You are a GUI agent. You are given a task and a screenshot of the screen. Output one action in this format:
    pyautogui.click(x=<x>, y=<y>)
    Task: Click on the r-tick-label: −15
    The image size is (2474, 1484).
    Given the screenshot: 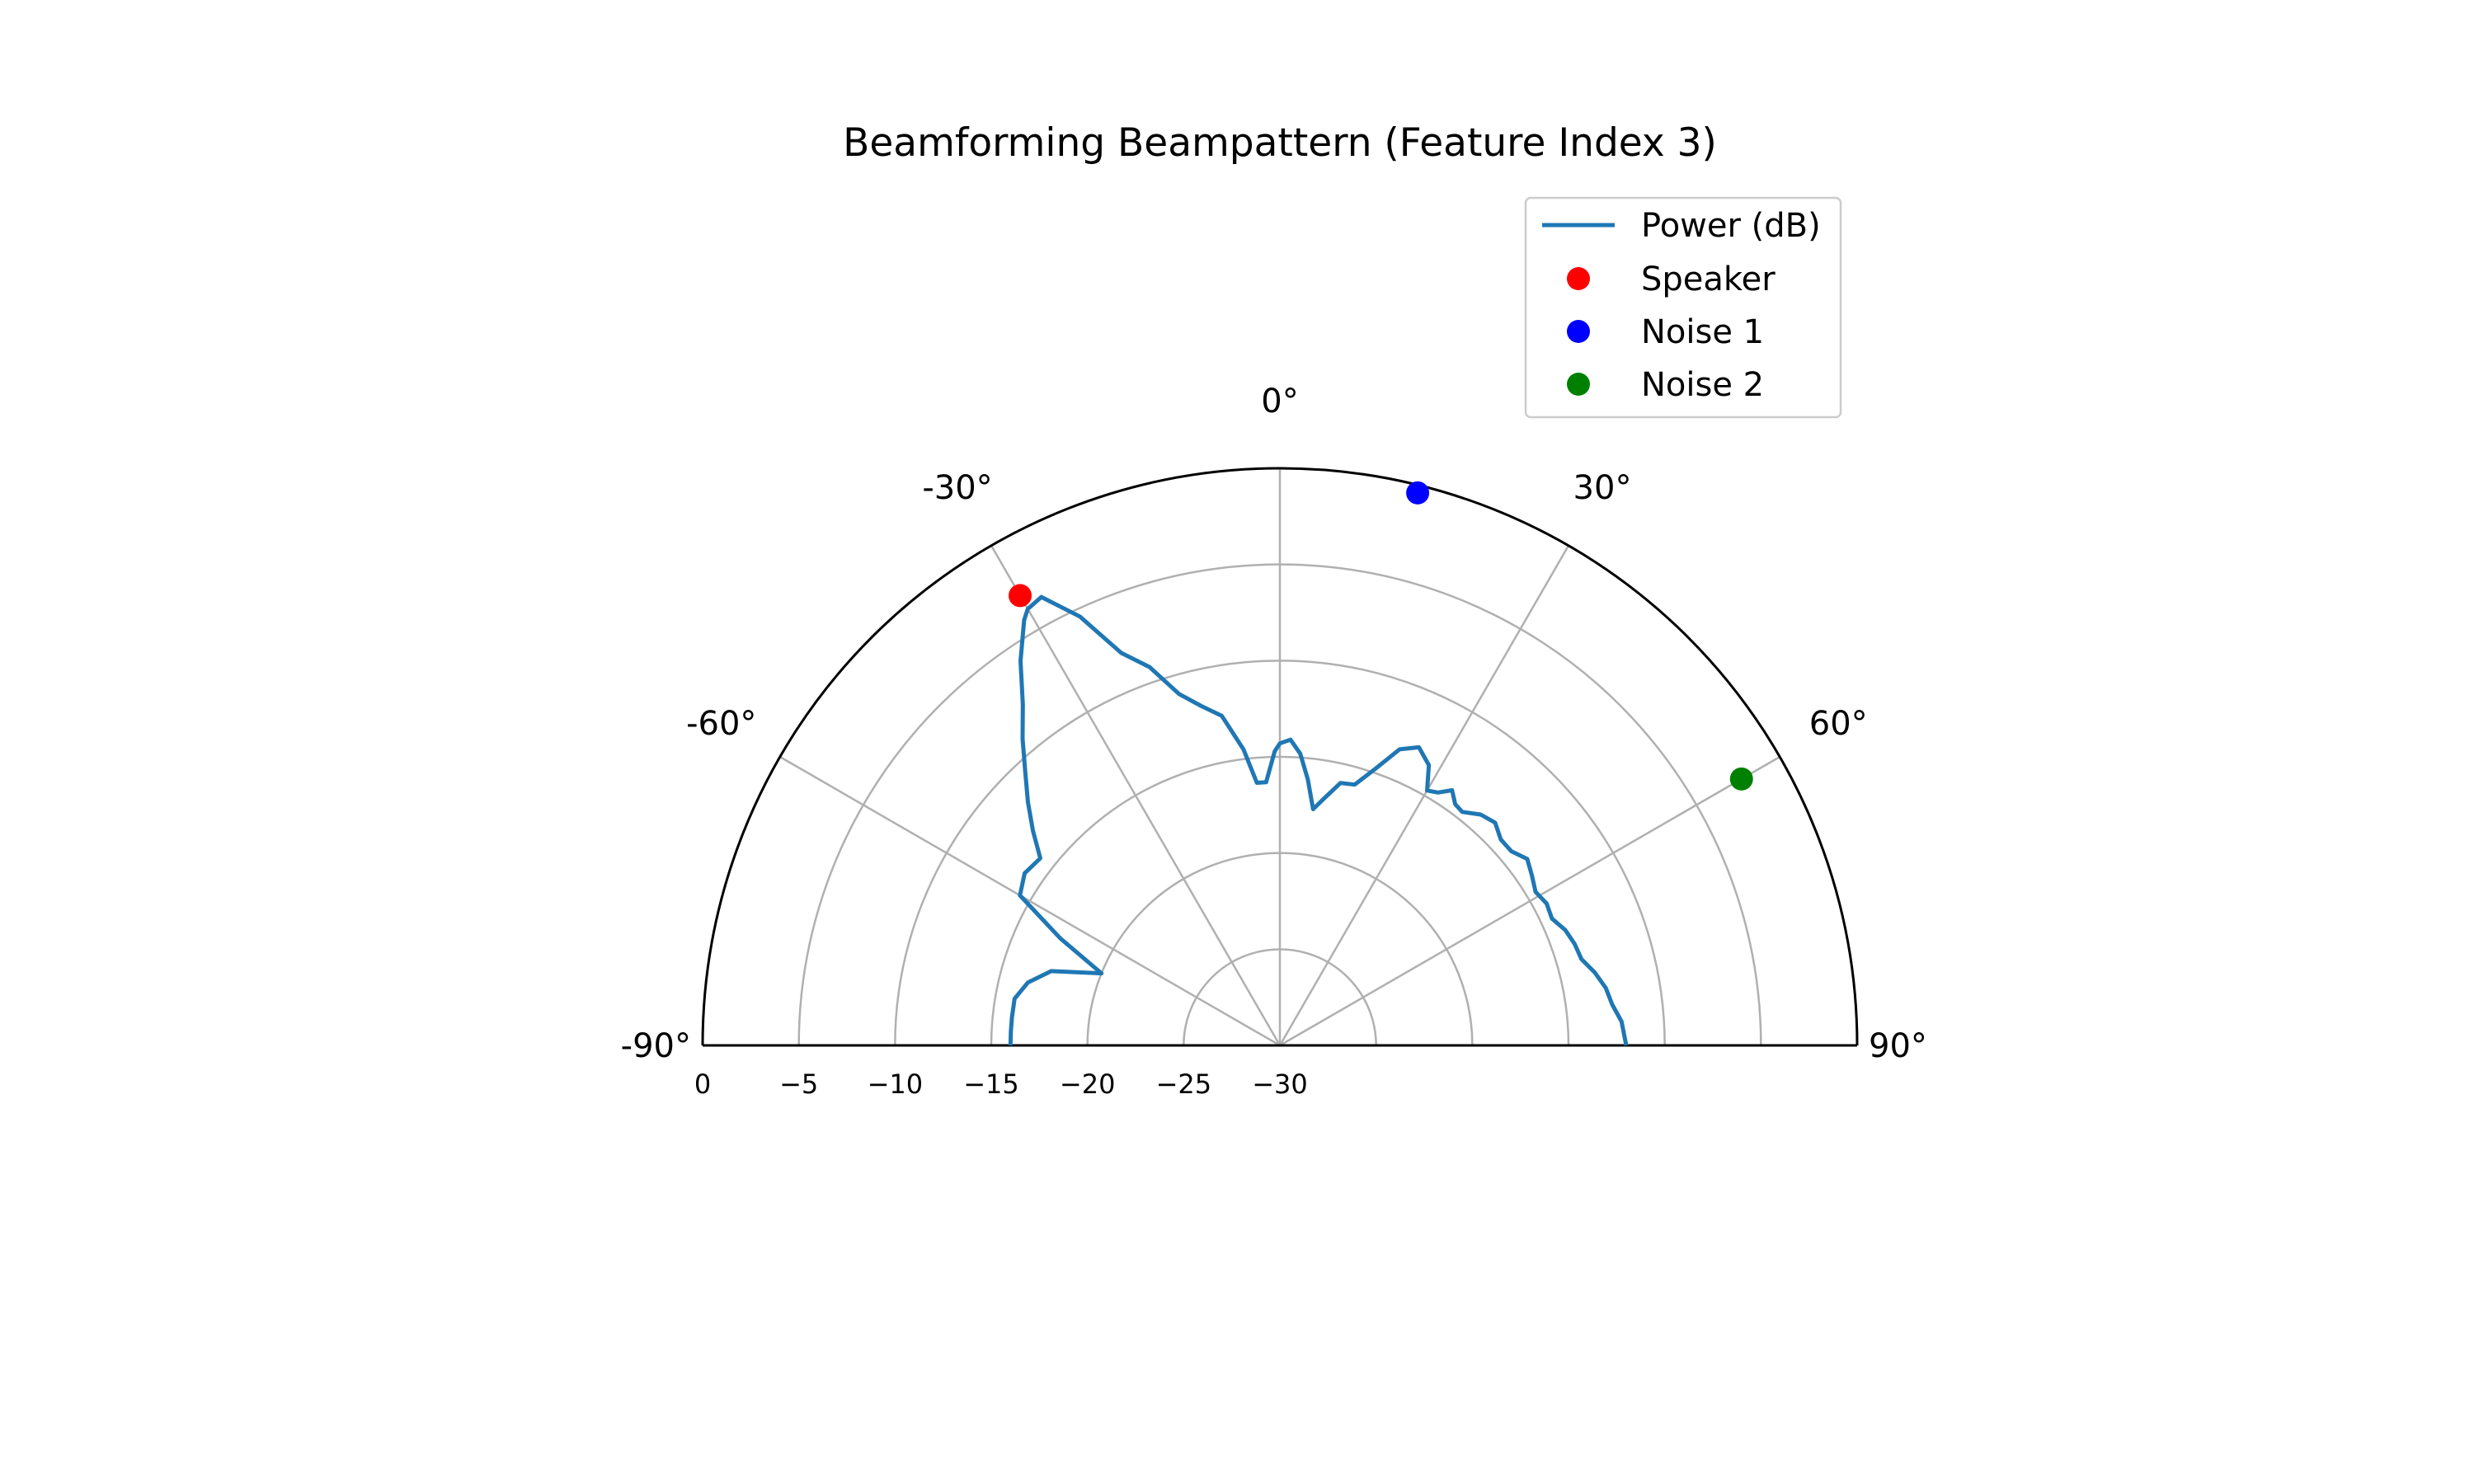 What is the action you would take?
    pyautogui.click(x=991, y=1084)
    